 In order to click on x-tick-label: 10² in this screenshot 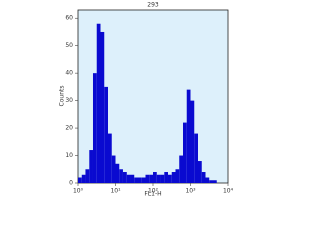, I will do `click(153, 191)`.